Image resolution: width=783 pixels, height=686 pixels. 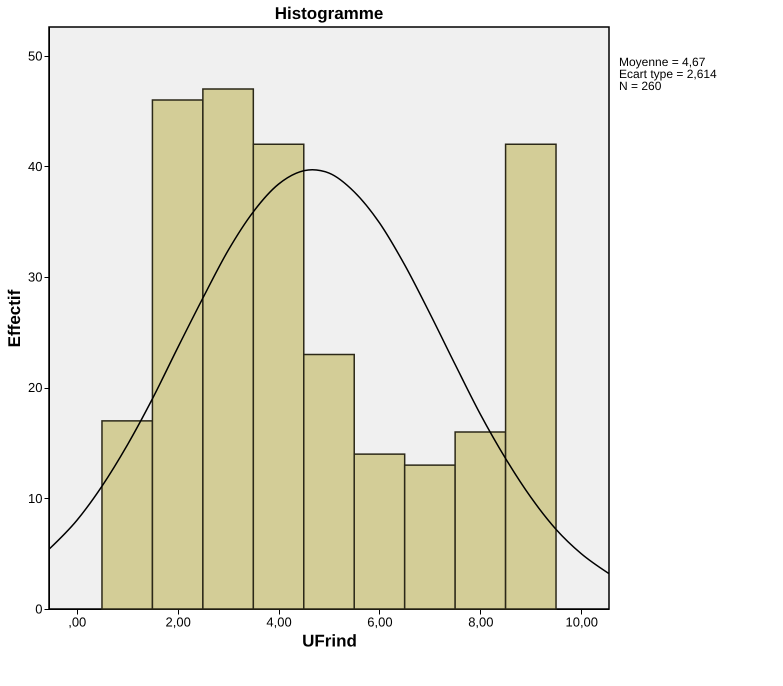 I want to click on text: Ecart type = 2,614, so click(x=668, y=74).